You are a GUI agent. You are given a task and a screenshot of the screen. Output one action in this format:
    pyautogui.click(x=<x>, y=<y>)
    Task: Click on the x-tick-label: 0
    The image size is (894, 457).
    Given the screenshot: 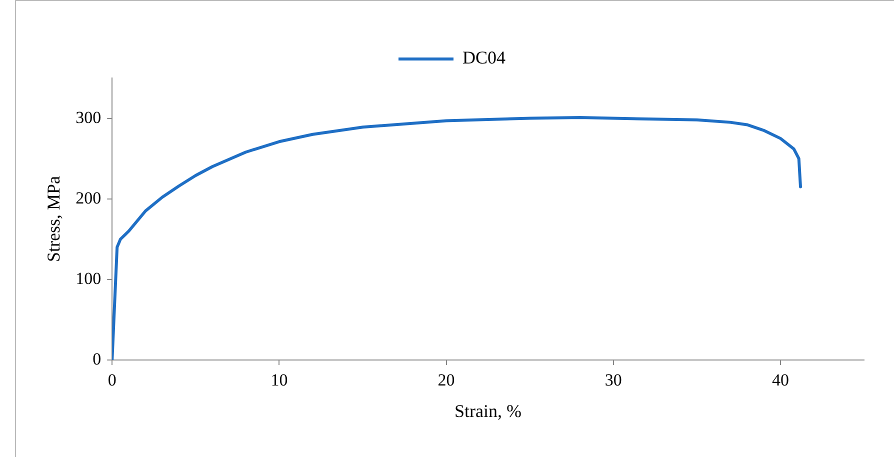 What is the action you would take?
    pyautogui.click(x=112, y=380)
    